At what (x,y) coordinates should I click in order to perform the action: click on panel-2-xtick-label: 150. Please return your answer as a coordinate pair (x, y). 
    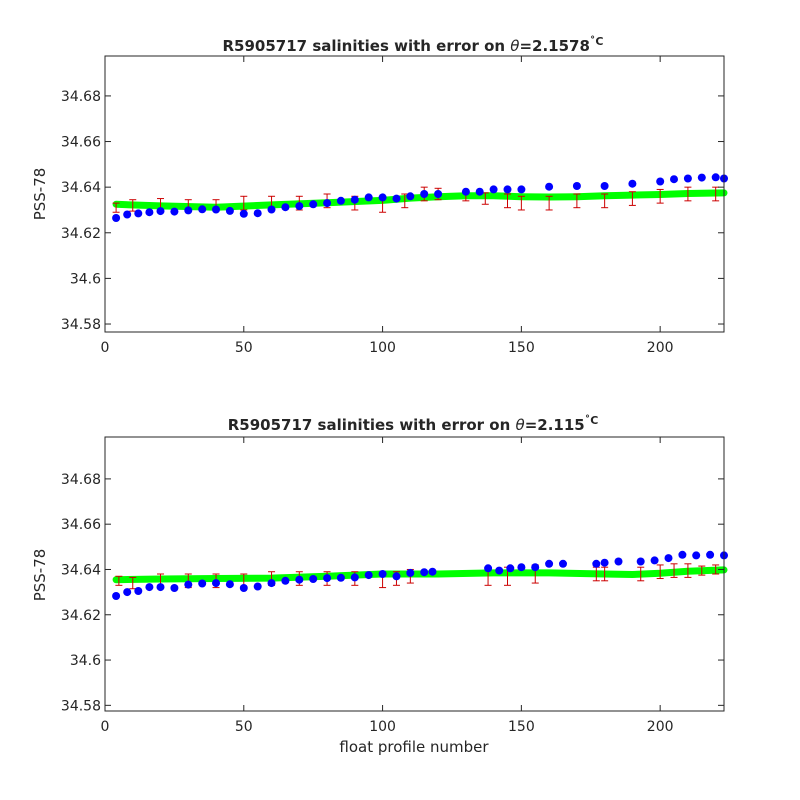
    Looking at the image, I should click on (521, 727).